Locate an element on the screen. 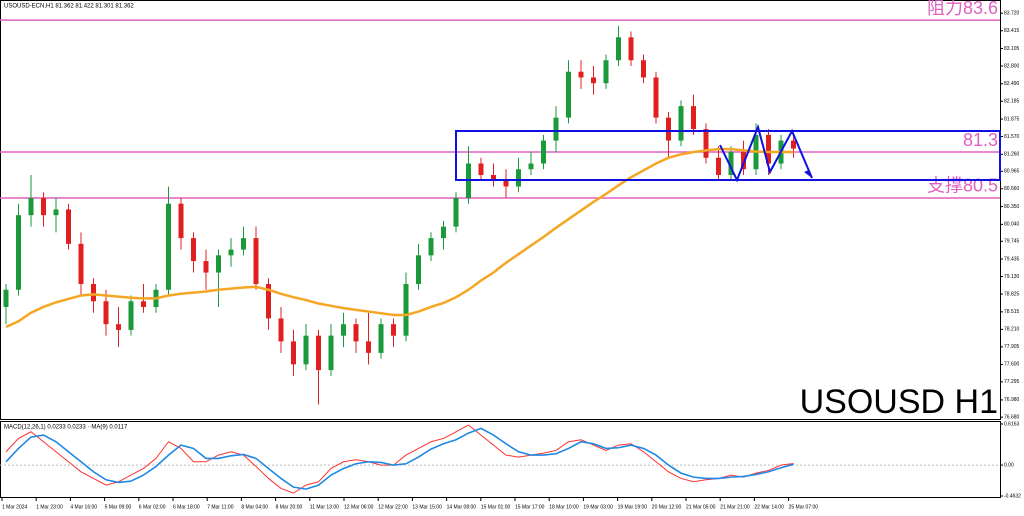  y-tick-label: 80.040 is located at coordinates (1012, 225).